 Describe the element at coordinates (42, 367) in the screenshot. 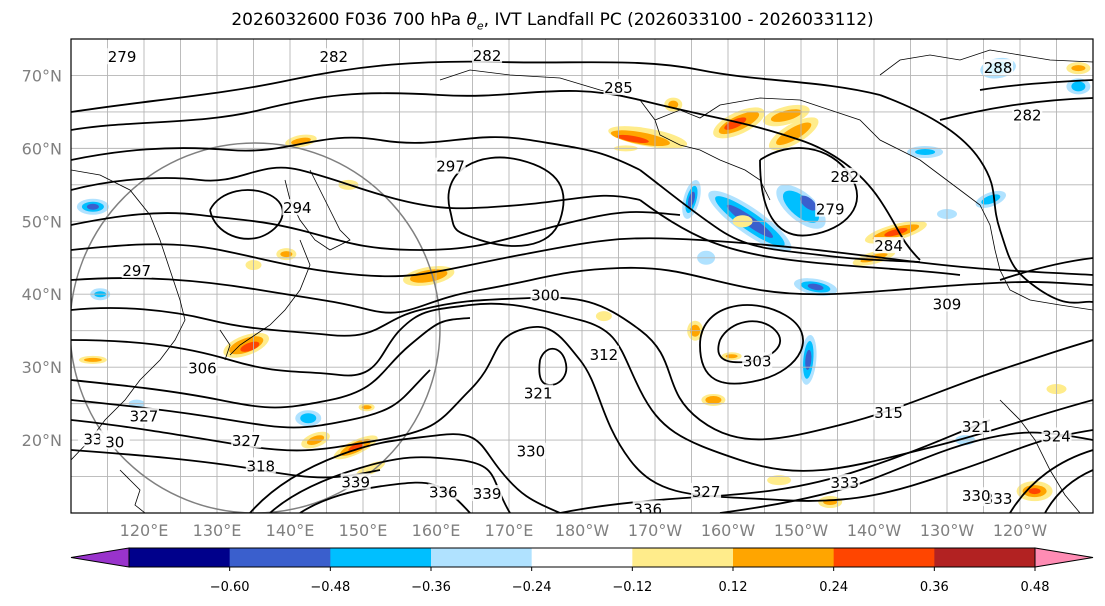

I see `lat-tick-label: 30°N` at that location.